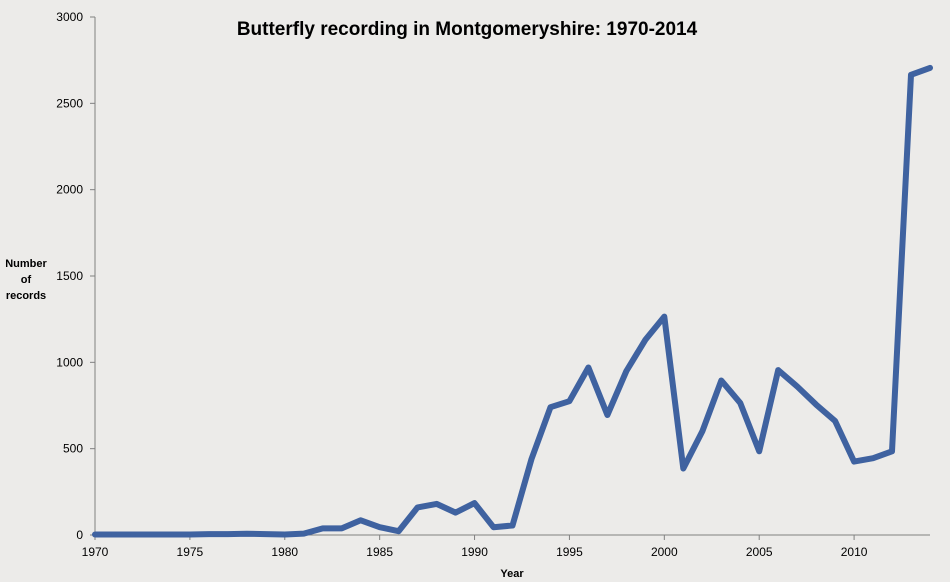 The image size is (950, 582). What do you see at coordinates (740, 403) in the screenshot?
I see `data-point-2004` at bounding box center [740, 403].